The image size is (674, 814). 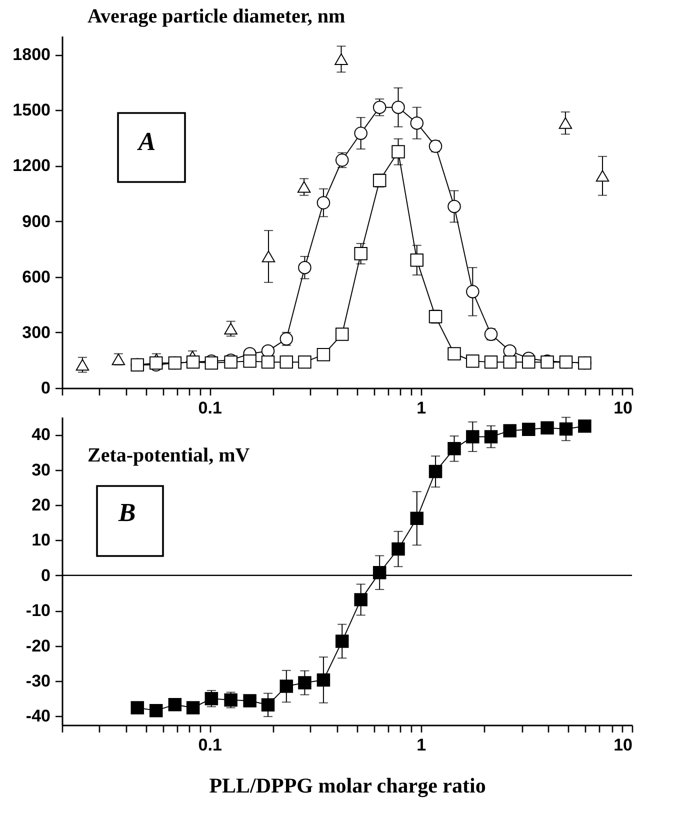 I want to click on y-tick-label: 40, so click(x=41, y=434).